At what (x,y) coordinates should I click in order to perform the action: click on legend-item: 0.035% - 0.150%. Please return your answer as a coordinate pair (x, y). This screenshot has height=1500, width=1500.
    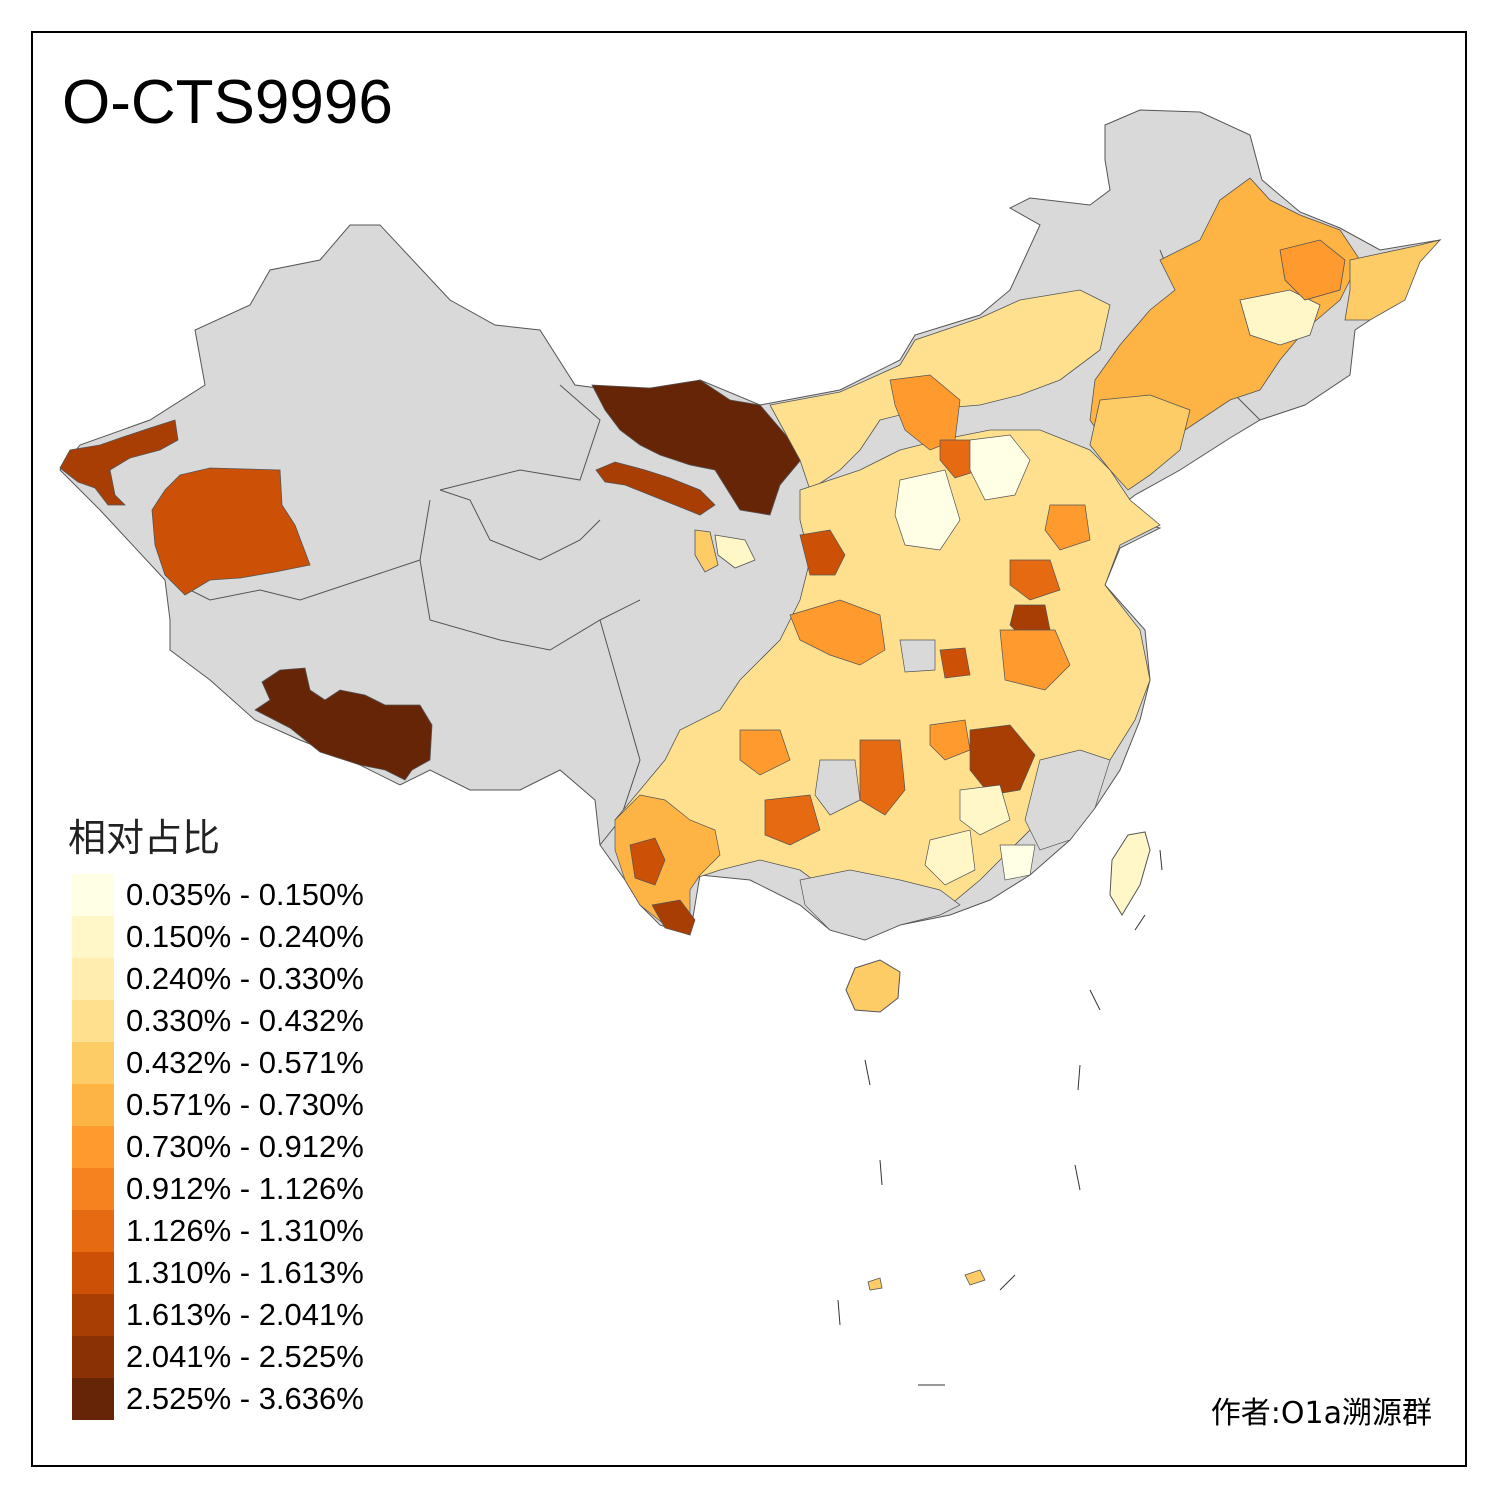
    Looking at the image, I should click on (216, 894).